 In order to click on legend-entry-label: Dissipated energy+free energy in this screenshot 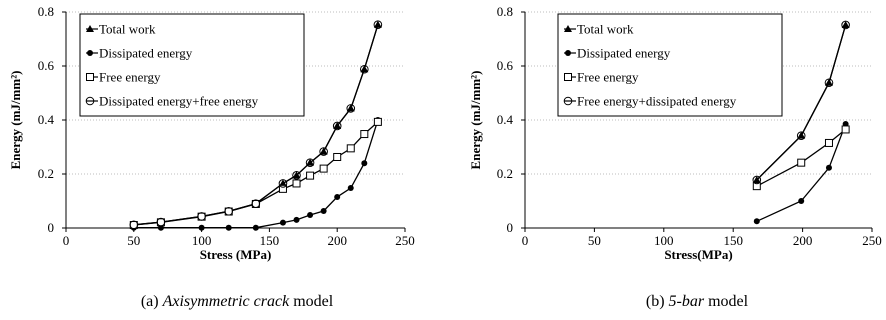, I will do `click(179, 101)`.